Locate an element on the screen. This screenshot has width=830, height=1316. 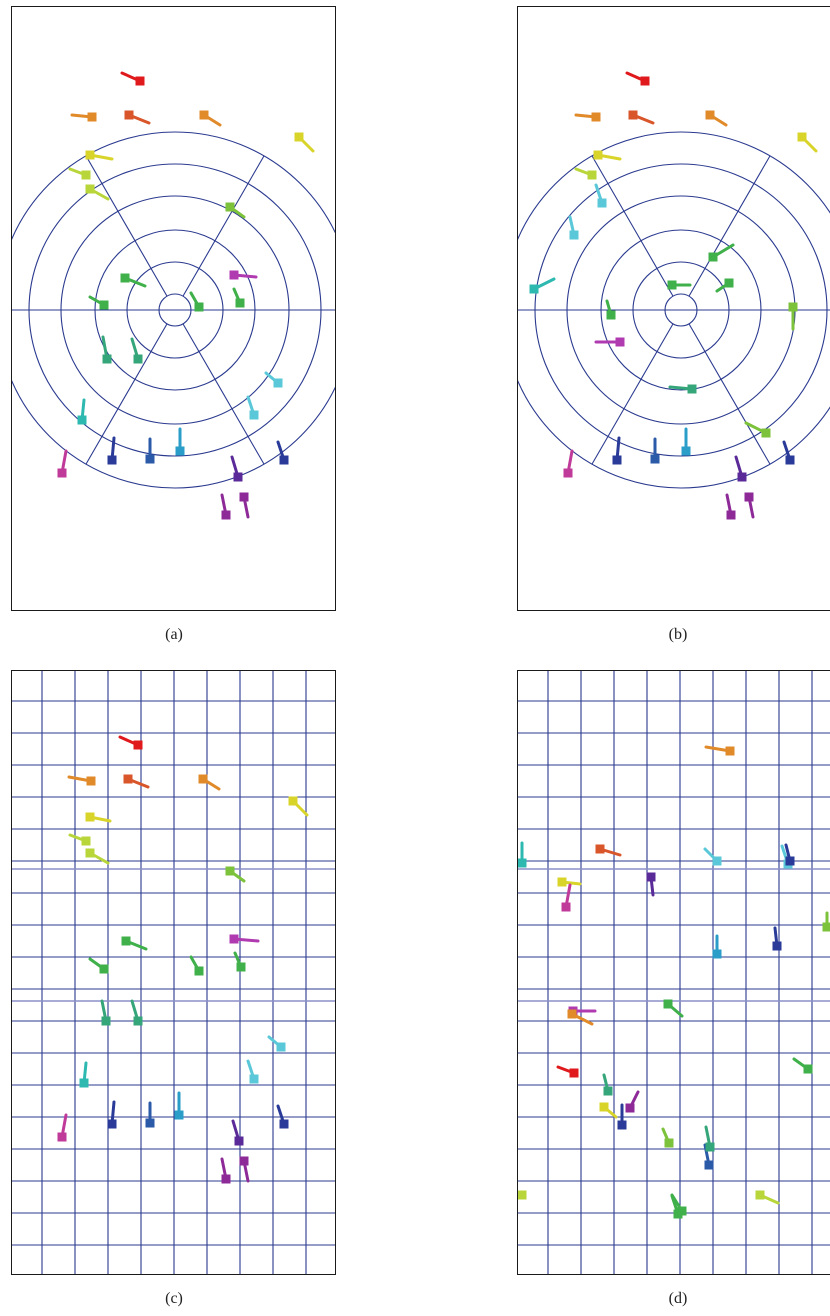
panel-a-canvas is located at coordinates (173, 295).